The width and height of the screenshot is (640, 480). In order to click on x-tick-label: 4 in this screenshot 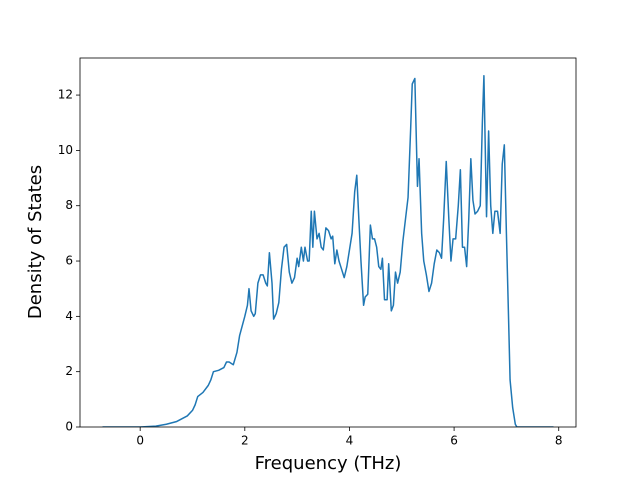, I will do `click(350, 441)`.